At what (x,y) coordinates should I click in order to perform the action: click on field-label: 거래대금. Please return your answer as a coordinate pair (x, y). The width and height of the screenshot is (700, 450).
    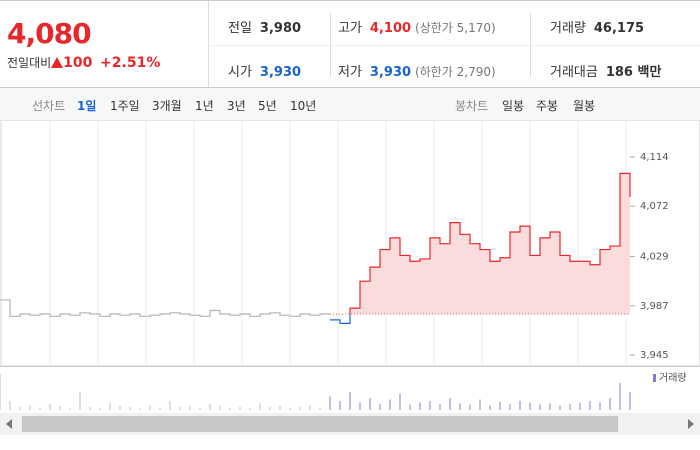
    Looking at the image, I should click on (574, 72).